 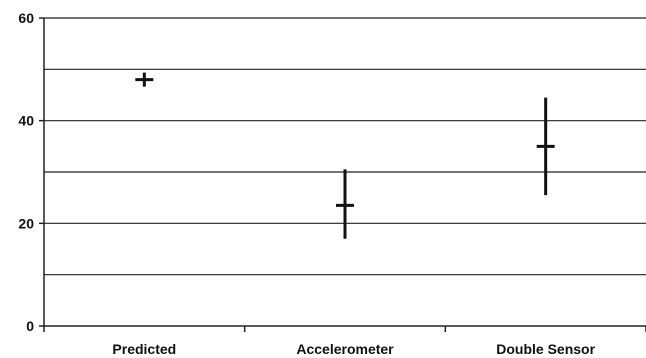 What do you see at coordinates (26, 121) in the screenshot?
I see `y-tick-label: 40` at bounding box center [26, 121].